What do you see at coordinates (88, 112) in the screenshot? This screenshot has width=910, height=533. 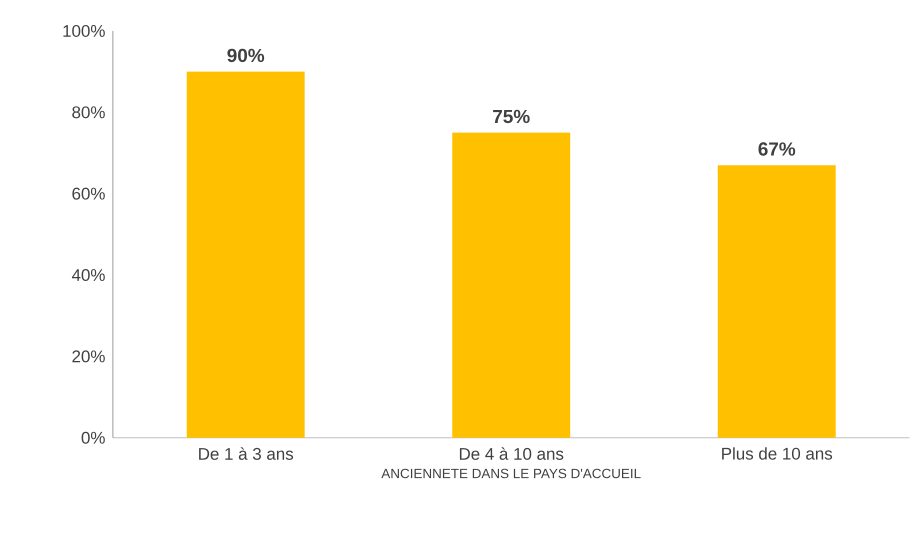 I see `y-tick-label: 80%` at bounding box center [88, 112].